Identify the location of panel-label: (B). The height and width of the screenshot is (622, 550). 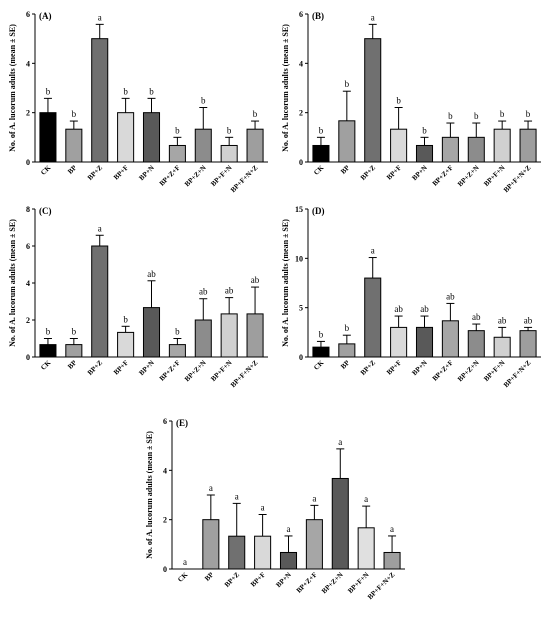
(318, 16).